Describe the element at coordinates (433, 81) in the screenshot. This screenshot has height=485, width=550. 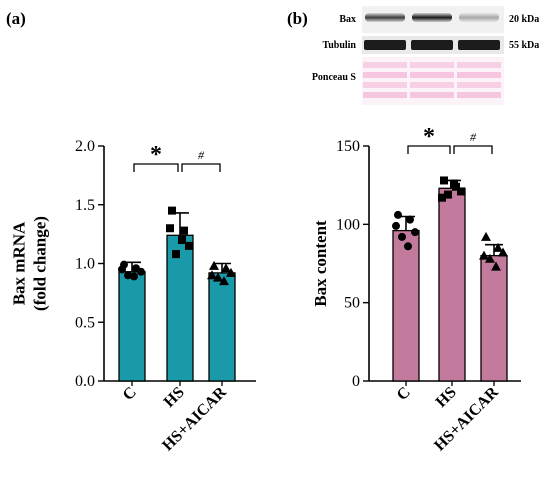
I see `ponceau-strip` at that location.